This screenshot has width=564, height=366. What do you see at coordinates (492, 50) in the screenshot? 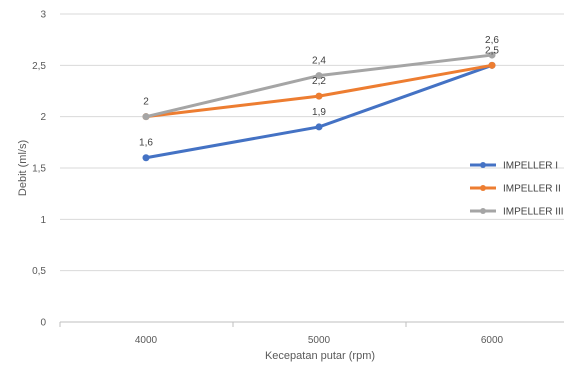
I see `data-label: 2,5` at bounding box center [492, 50].